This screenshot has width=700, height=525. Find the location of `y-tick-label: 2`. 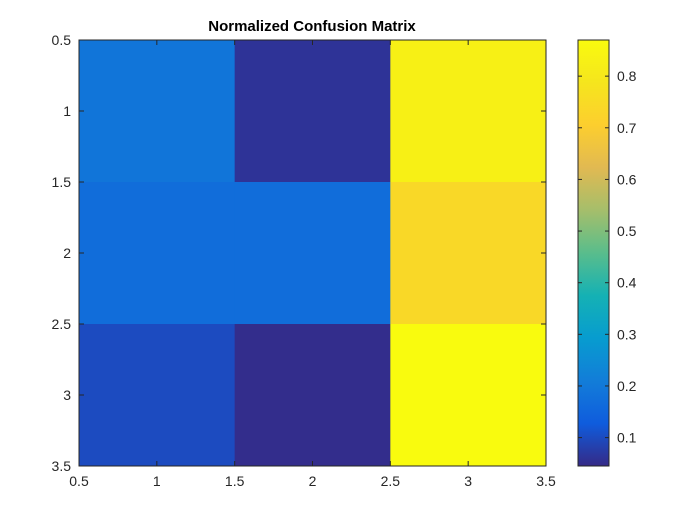

y-tick-label: 2 is located at coordinates (67, 253).